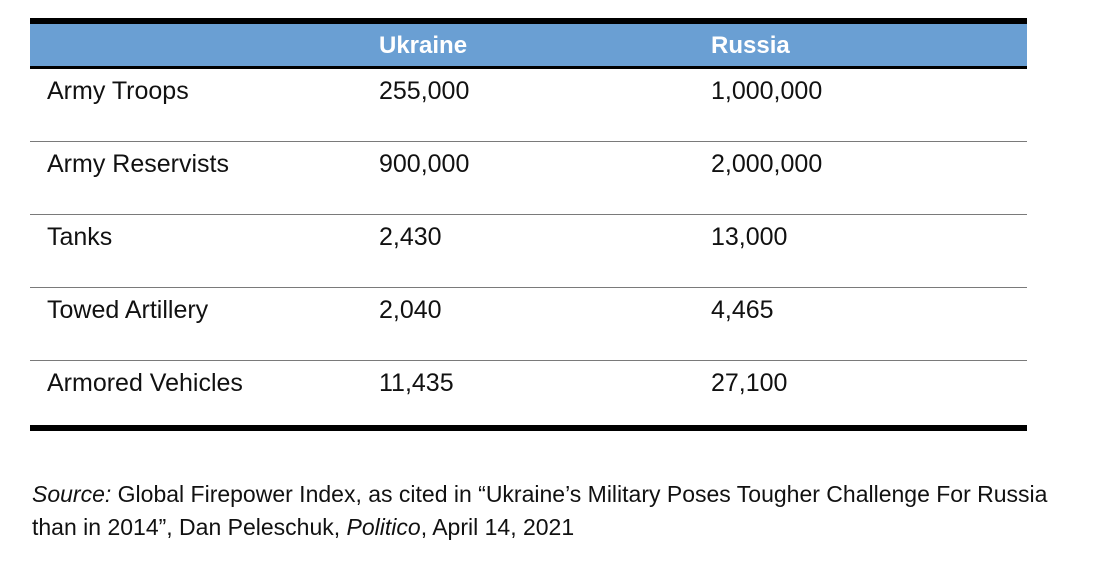 This screenshot has height=566, width=1106. Describe the element at coordinates (750, 45) in the screenshot. I see `header-cell-russia: Russia` at that location.